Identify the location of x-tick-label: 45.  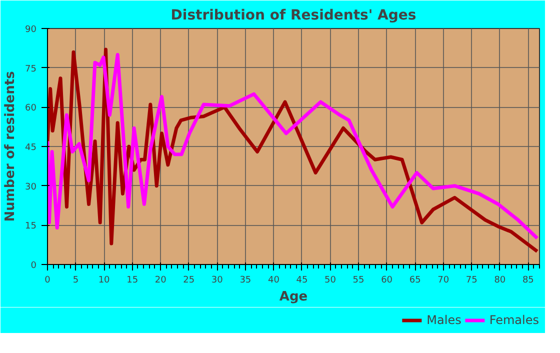
(302, 281).